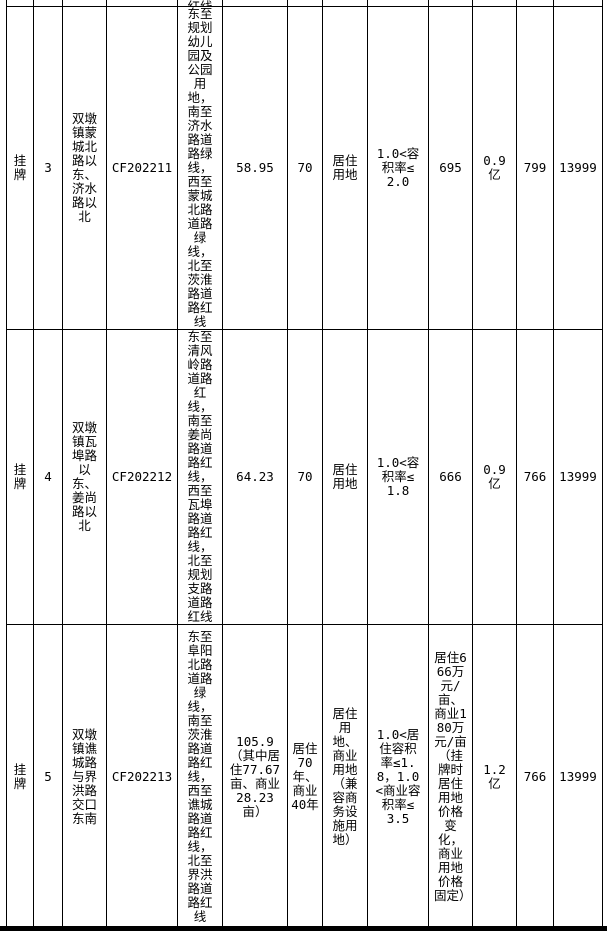  Describe the element at coordinates (494, 776) in the screenshot. I see `cell-deposit: 1.2亿` at that location.